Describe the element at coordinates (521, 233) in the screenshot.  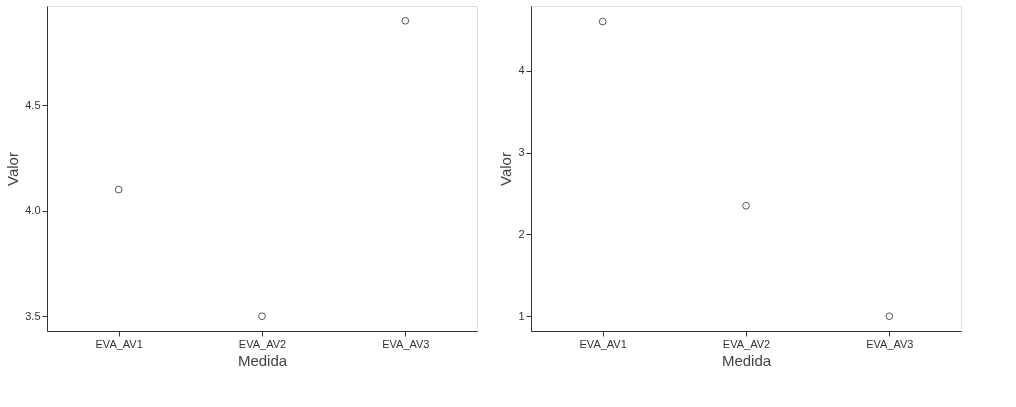
I see `y-tick-label: 2` at that location.